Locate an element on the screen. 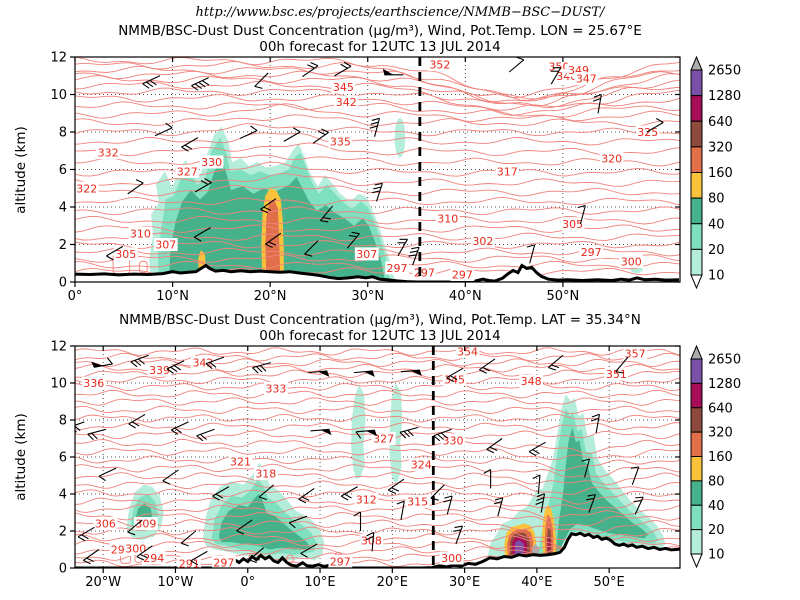  svg-text: 324 is located at coordinates (421, 464).